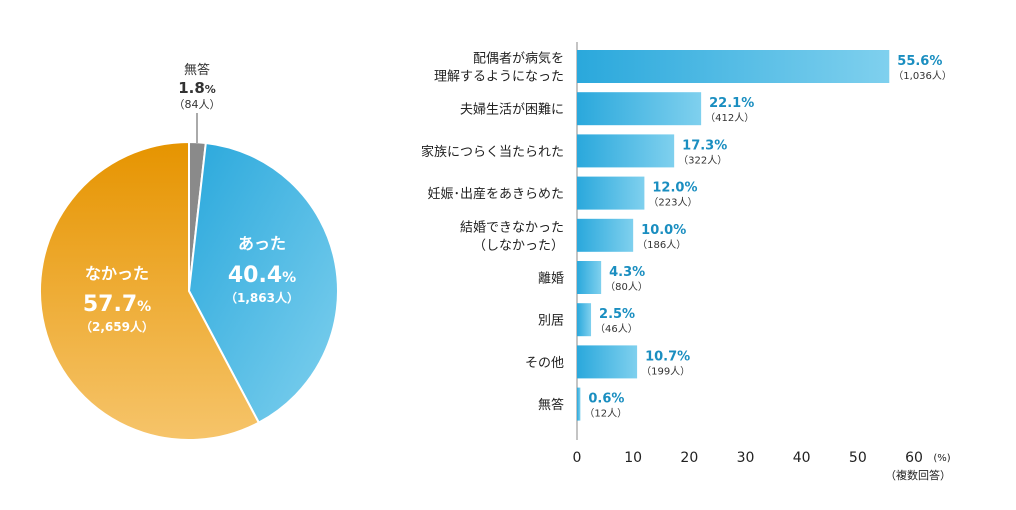 The width and height of the screenshot is (1016, 510). Describe the element at coordinates (197, 88) in the screenshot. I see `pie-percent-mutou: 1.8%` at that location.